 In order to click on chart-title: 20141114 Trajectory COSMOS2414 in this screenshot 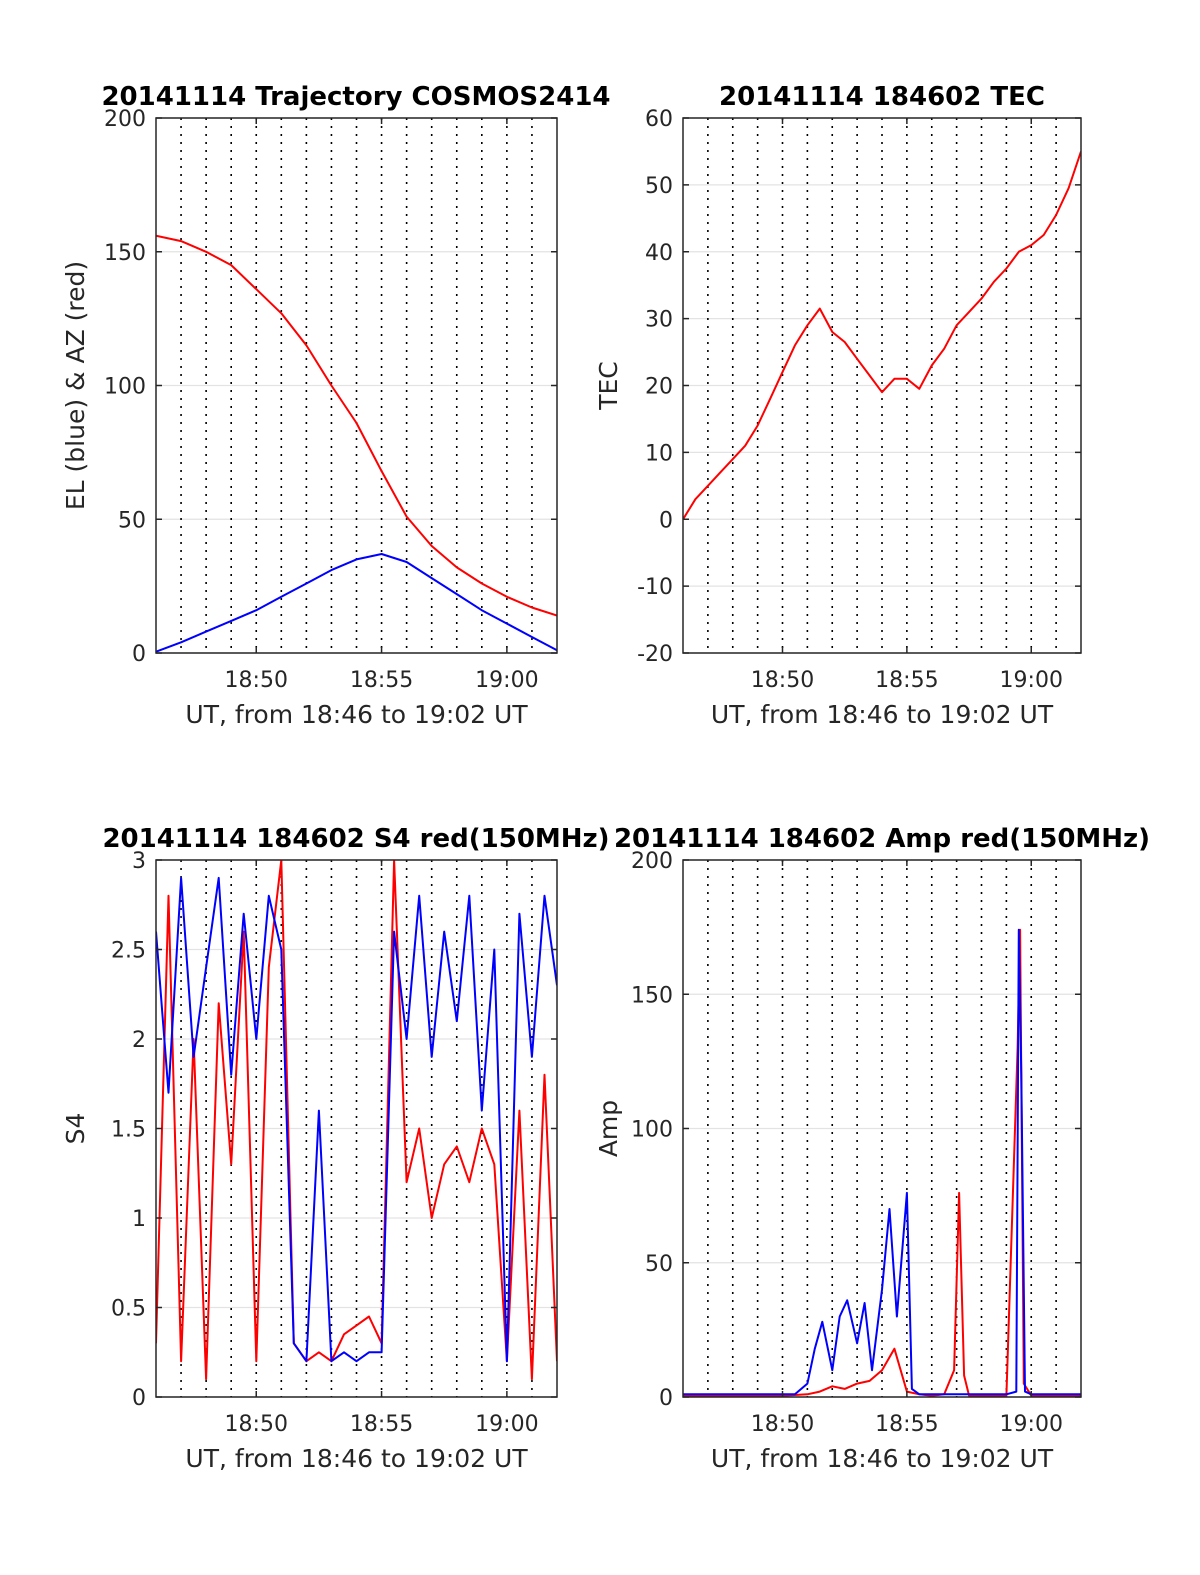, I will do `click(355, 97)`.